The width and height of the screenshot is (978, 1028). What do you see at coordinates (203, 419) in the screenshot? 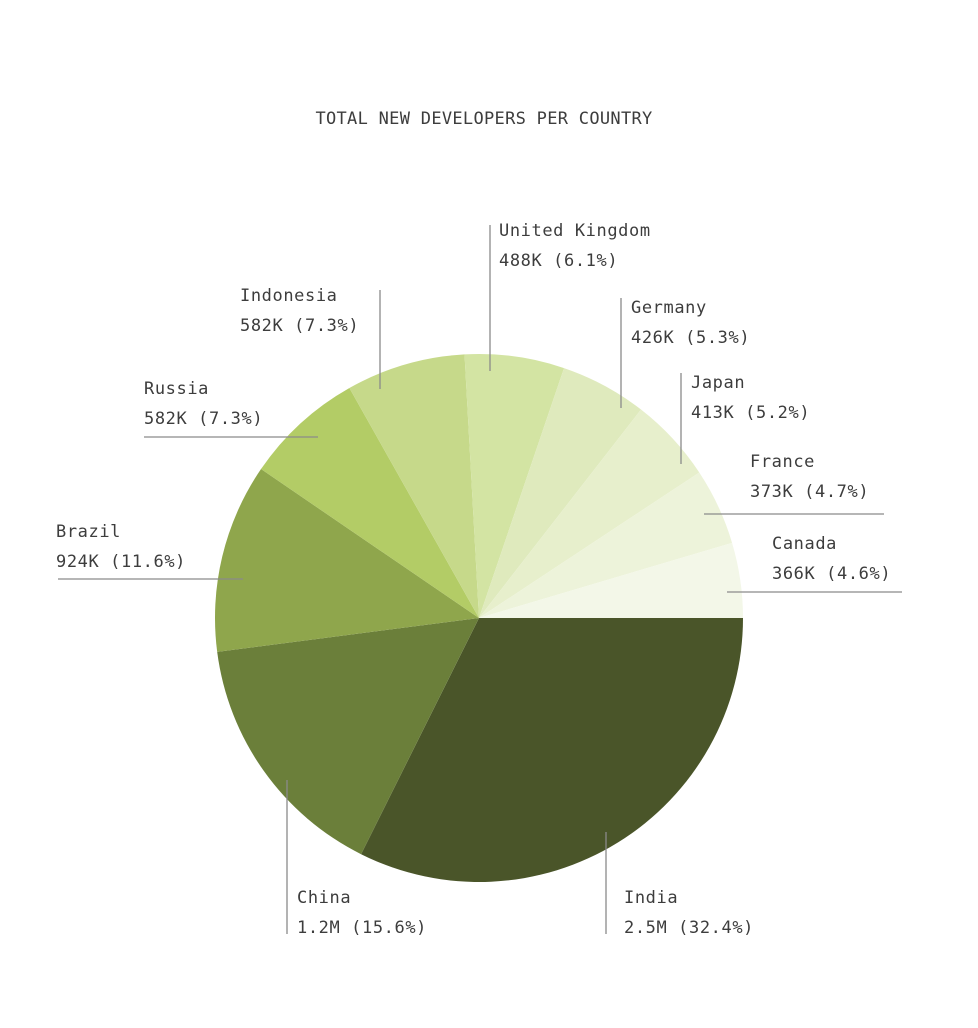
I see `slice-value-russia: 582K (7.3%)` at bounding box center [203, 419].